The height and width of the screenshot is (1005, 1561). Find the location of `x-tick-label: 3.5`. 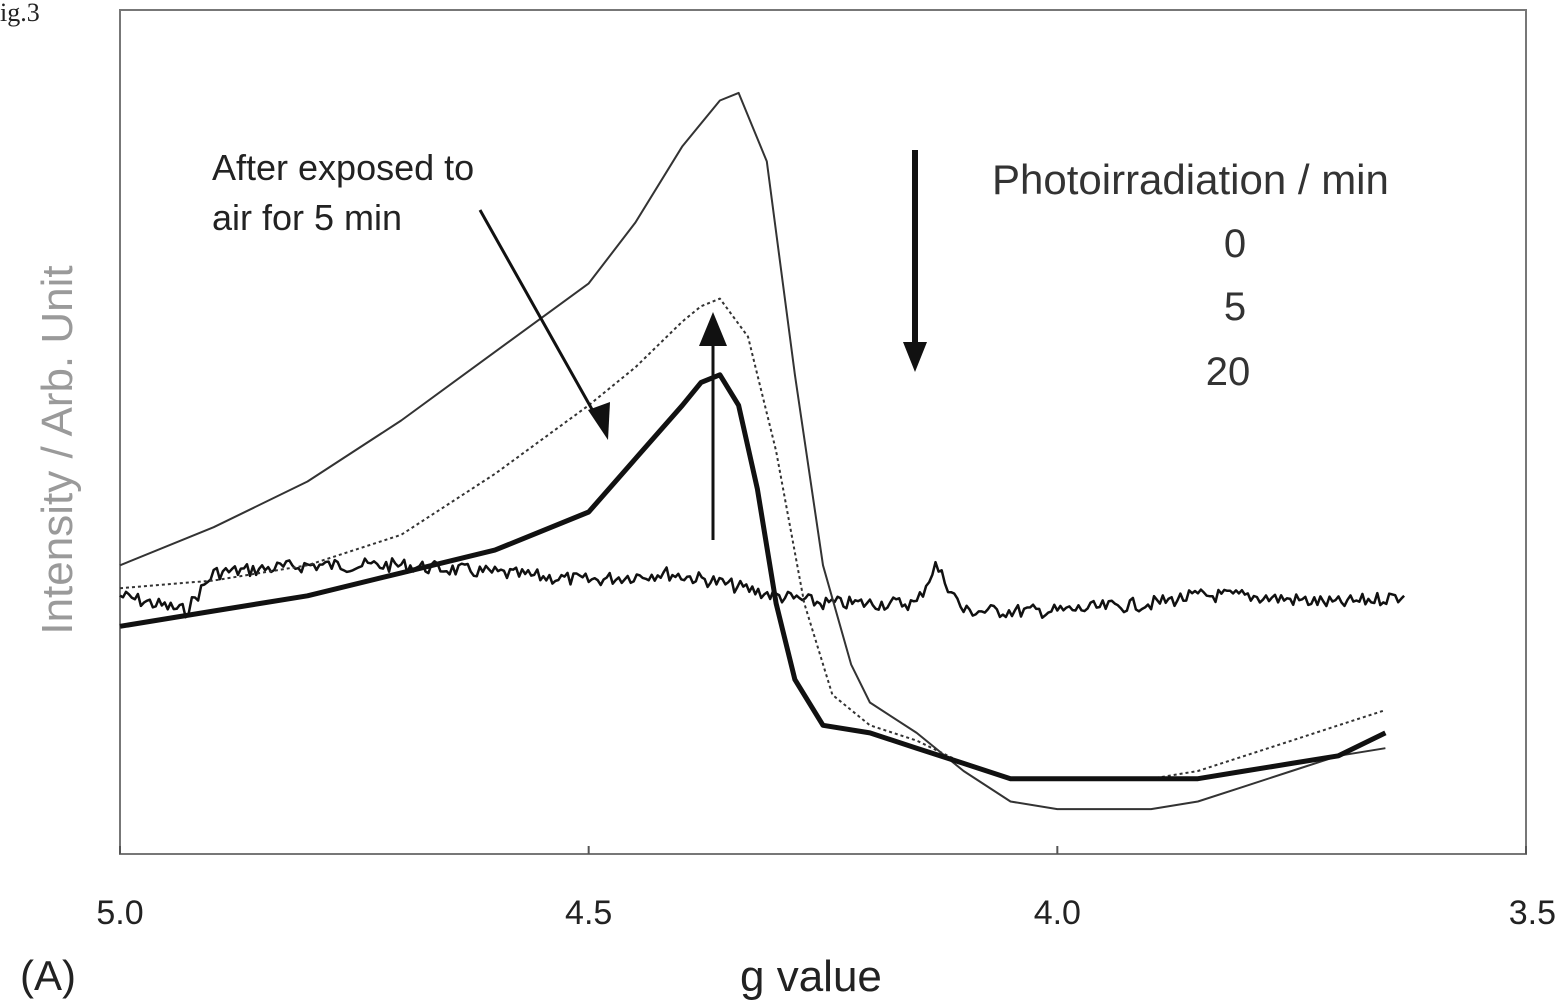

x-tick-label: 3.5 is located at coordinates (1532, 913).